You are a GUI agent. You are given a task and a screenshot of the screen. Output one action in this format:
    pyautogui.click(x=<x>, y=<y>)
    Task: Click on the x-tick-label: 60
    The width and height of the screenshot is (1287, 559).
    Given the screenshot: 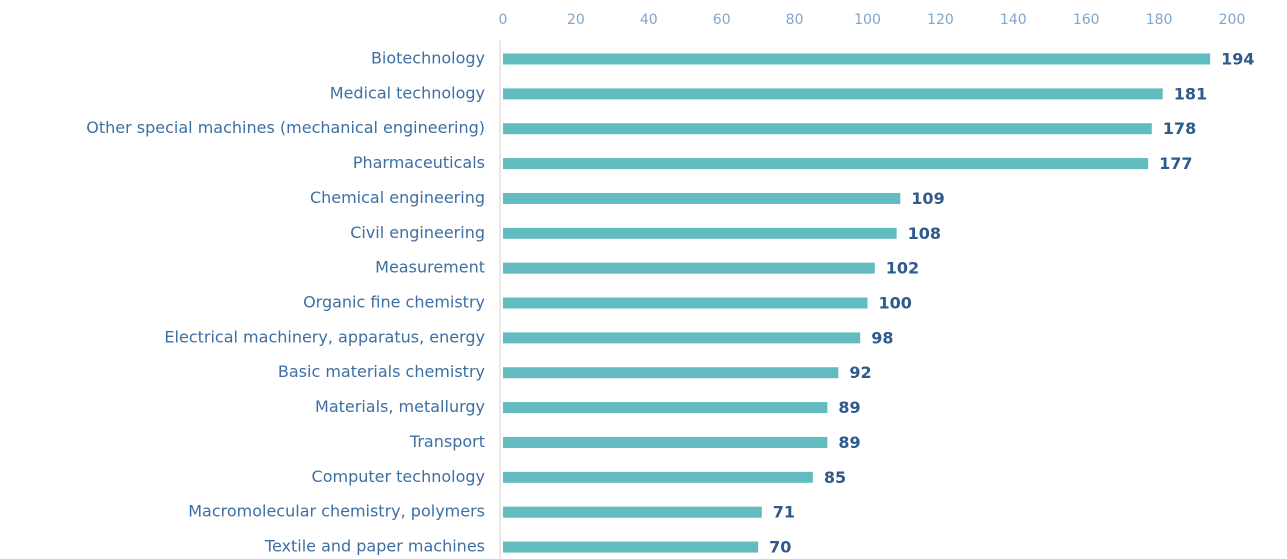 What is the action you would take?
    pyautogui.click(x=722, y=20)
    